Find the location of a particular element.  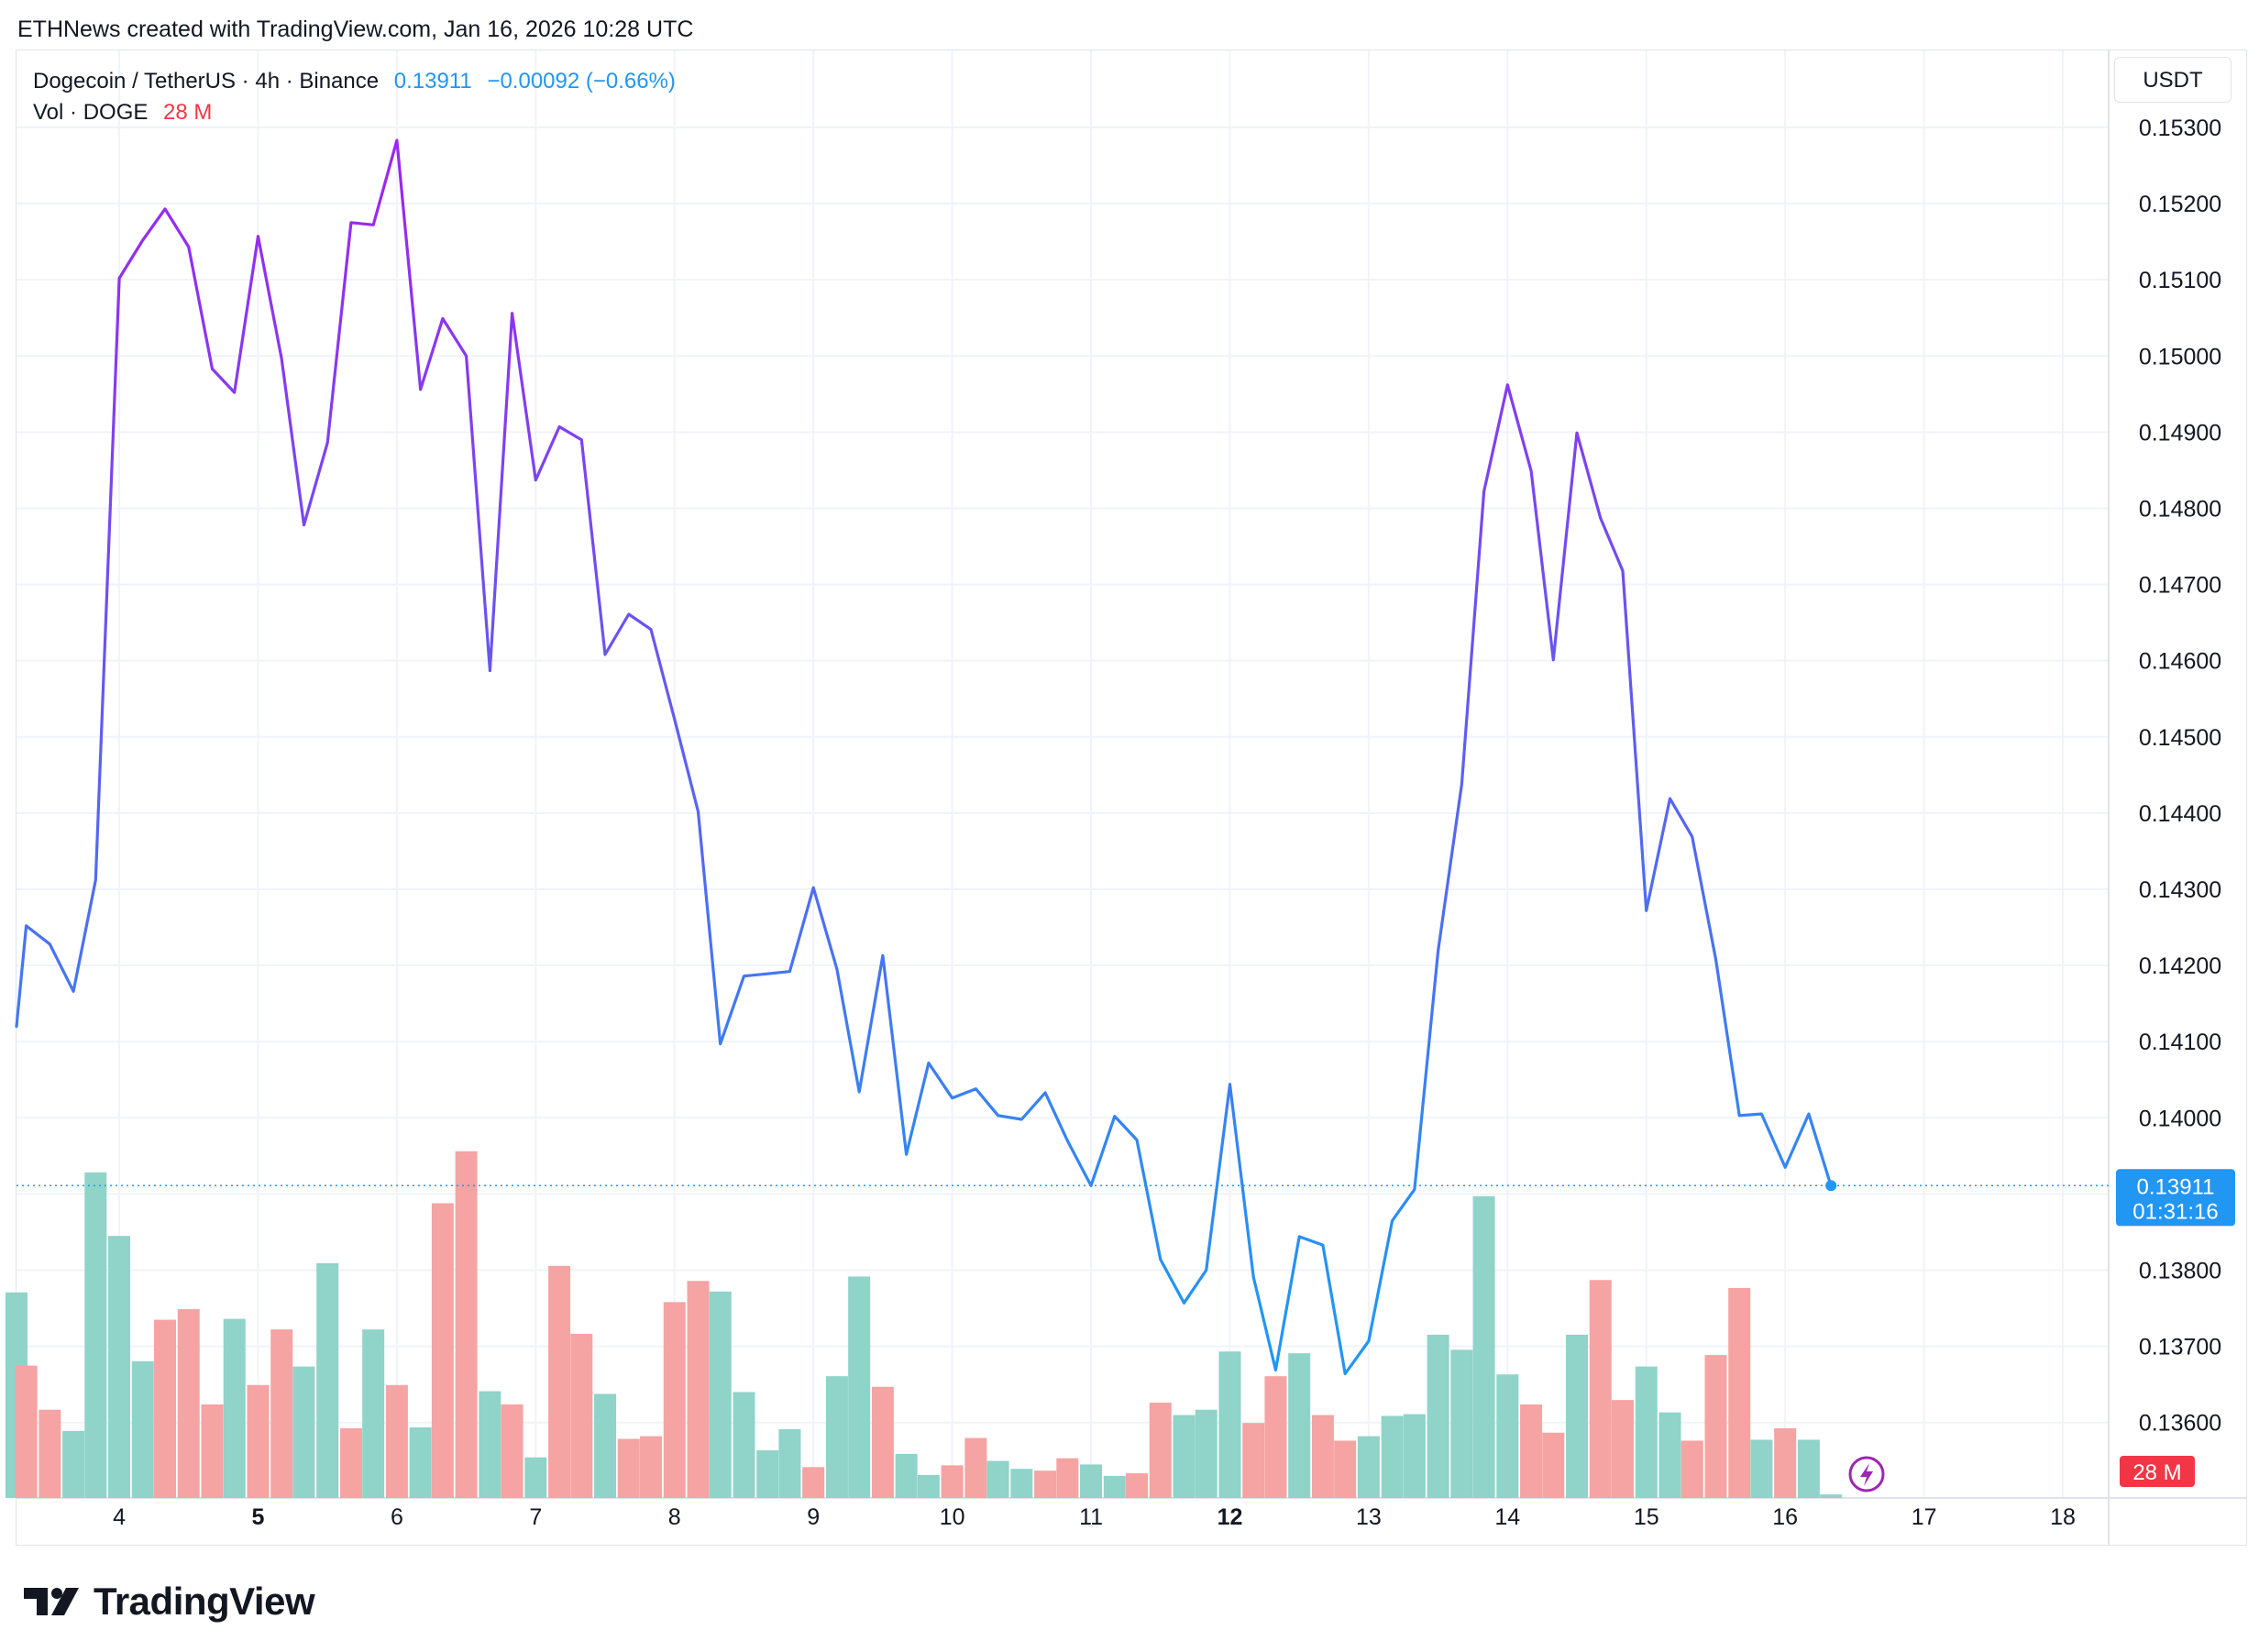

last-price: 0.13911 is located at coordinates (432, 81).